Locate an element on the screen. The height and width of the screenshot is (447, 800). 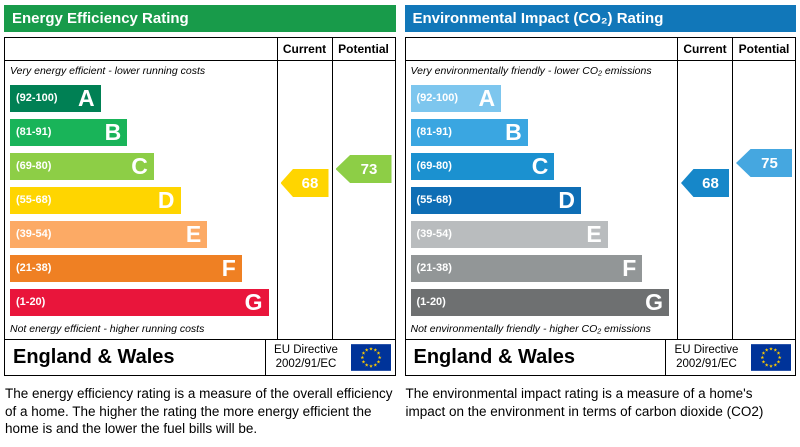
potential-column: 75 is located at coordinates (763, 200).